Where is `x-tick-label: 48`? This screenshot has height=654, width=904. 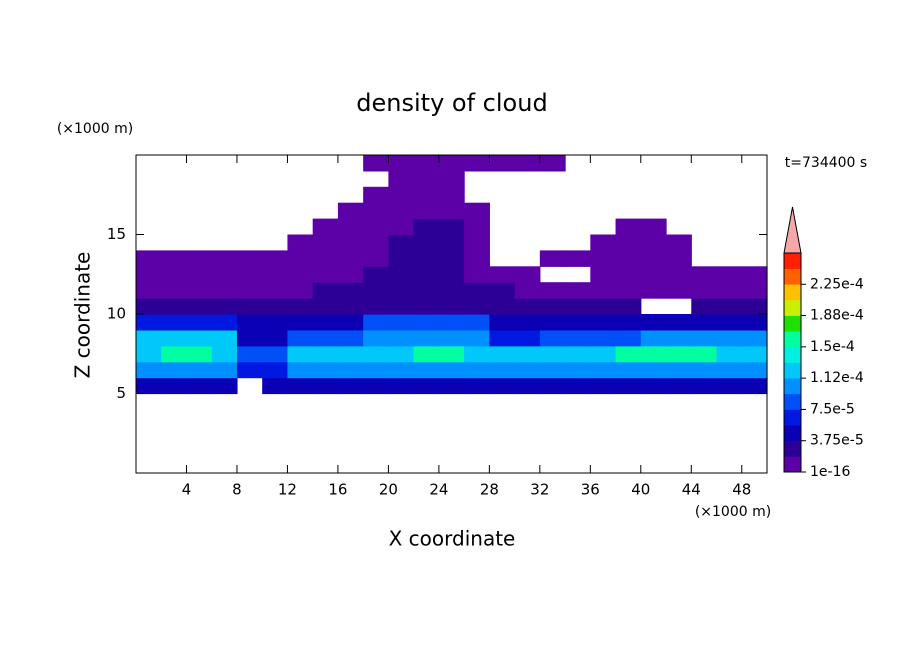 x-tick-label: 48 is located at coordinates (741, 490).